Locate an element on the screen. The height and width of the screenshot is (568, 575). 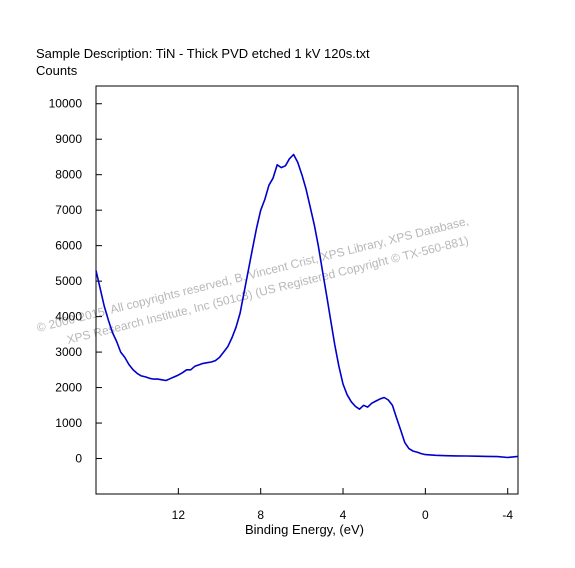
y-tick-label: 0 is located at coordinates (78, 459).